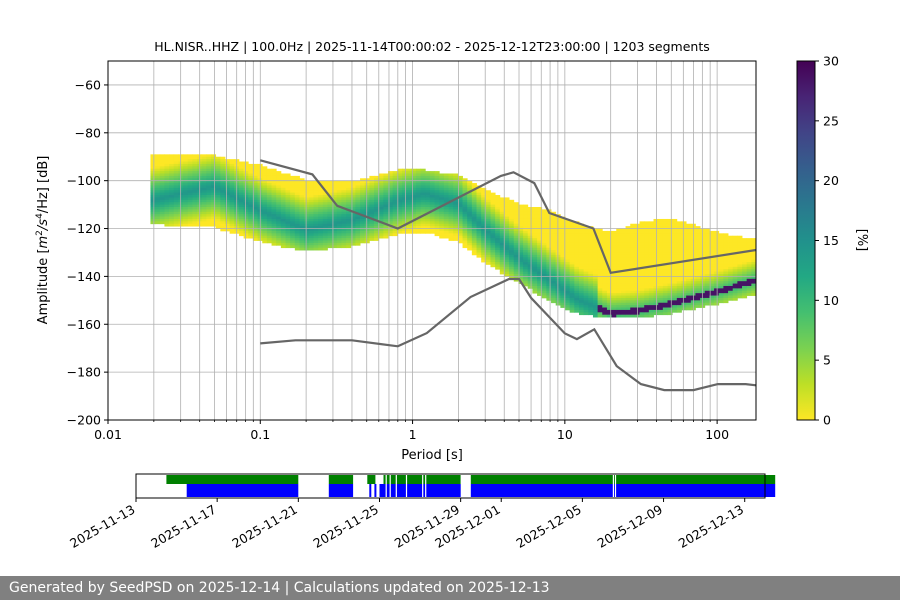 Image resolution: width=900 pixels, height=600 pixels. Describe the element at coordinates (84, 228) in the screenshot. I see `y-tick-label: −120` at that location.